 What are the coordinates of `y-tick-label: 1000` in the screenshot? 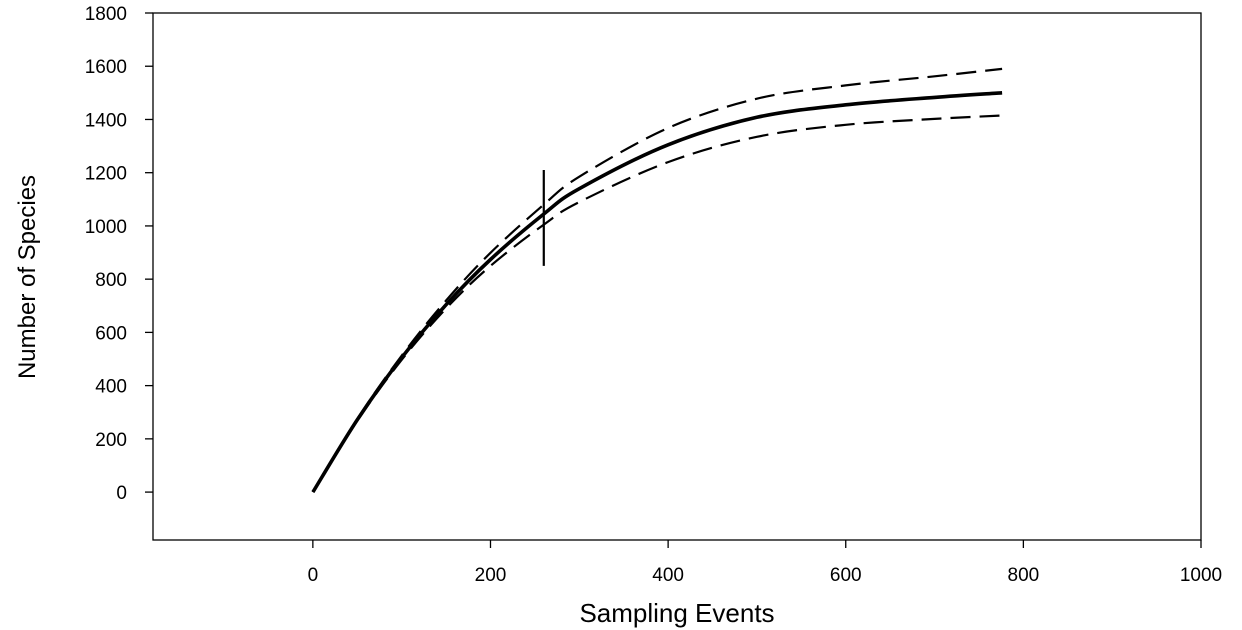 It's located at (106, 227).